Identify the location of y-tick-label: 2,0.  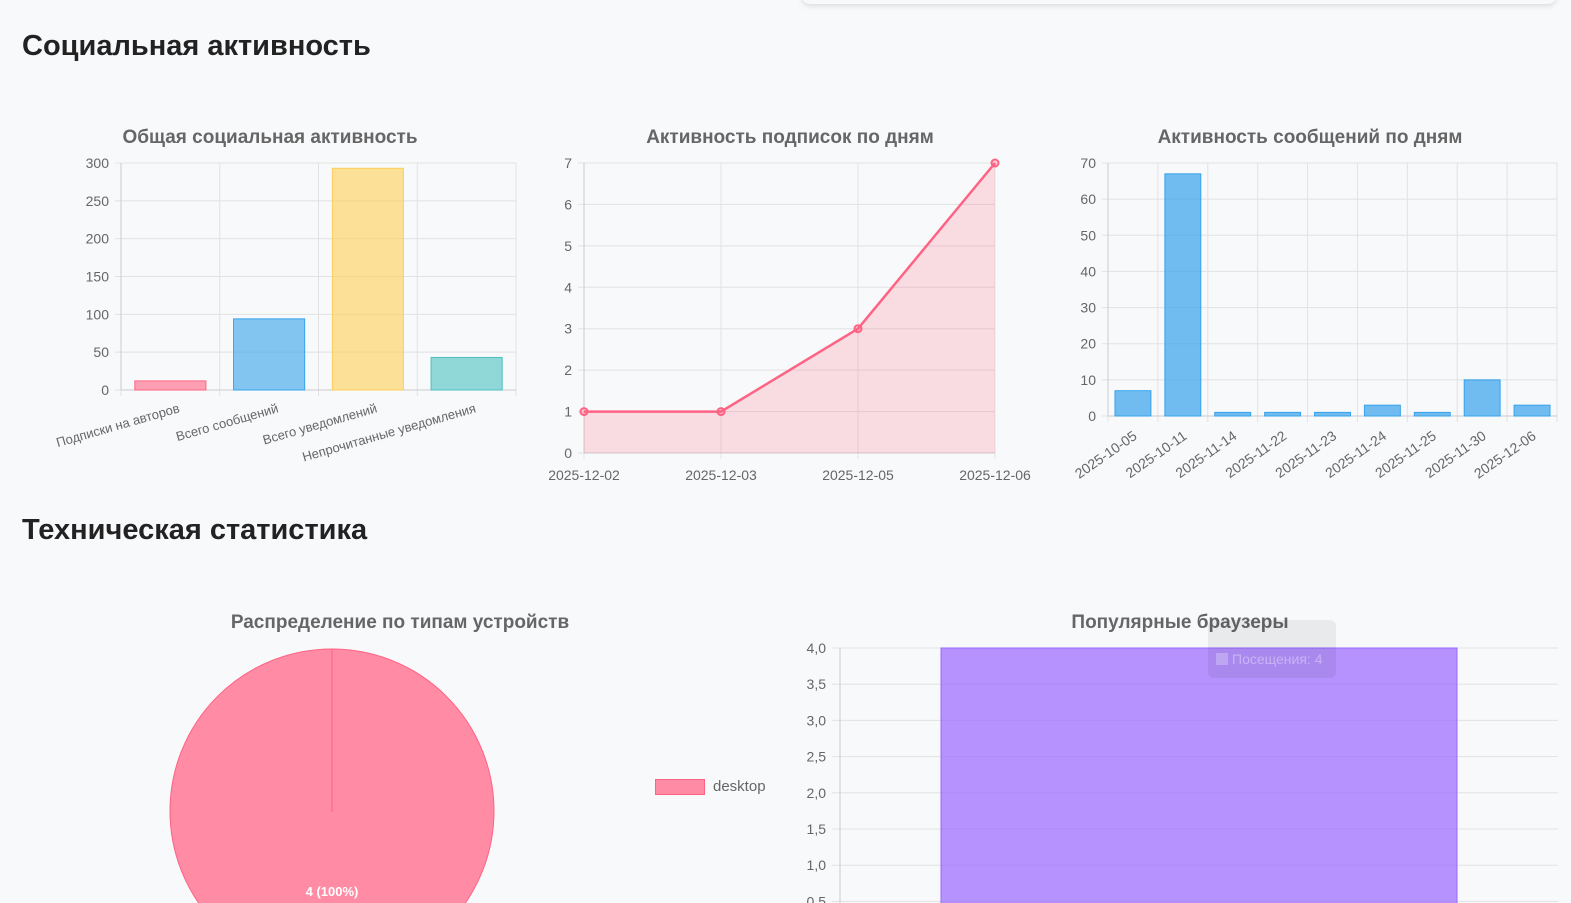
(817, 793).